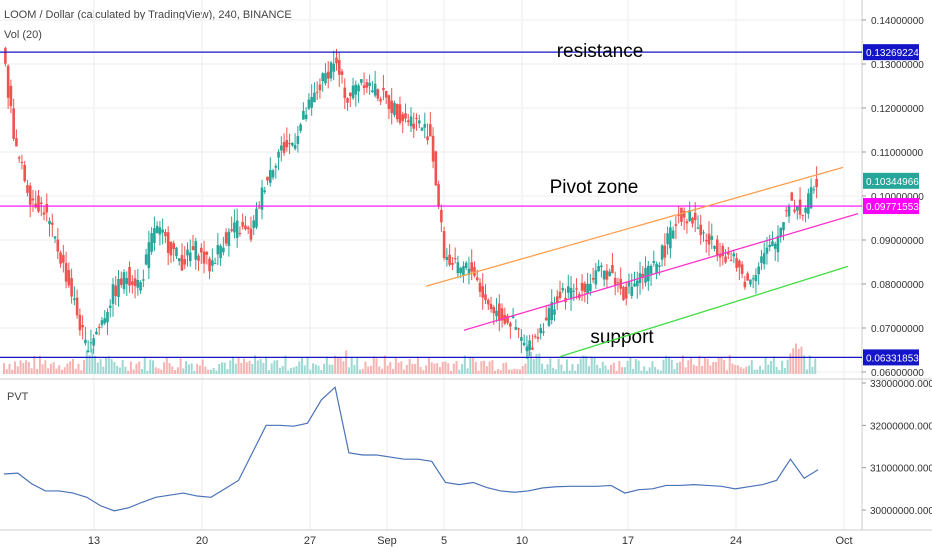 The image size is (932, 550). I want to click on price-axis-label: 0.10000000, so click(897, 197).